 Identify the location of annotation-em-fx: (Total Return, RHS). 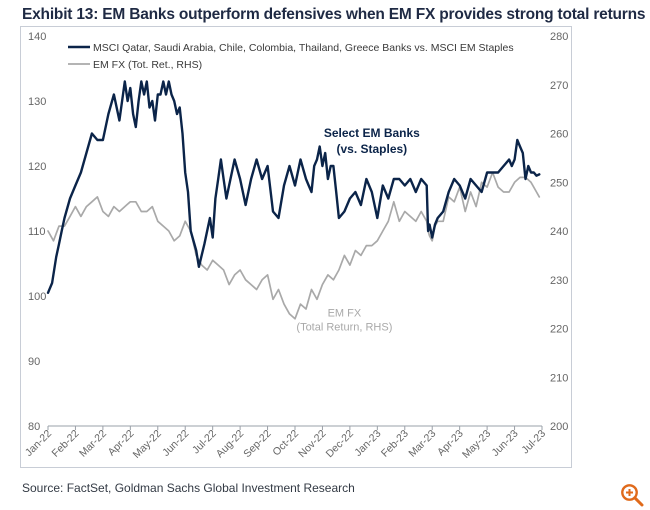
(344, 327).